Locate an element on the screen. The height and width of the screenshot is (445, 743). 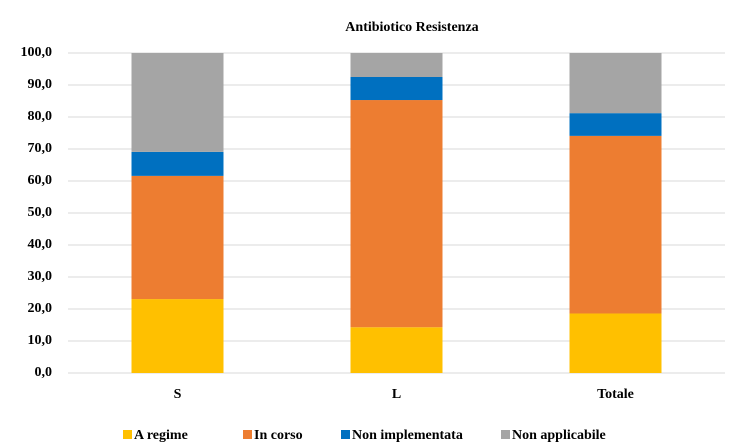
legend-label: In corso is located at coordinates (278, 435).